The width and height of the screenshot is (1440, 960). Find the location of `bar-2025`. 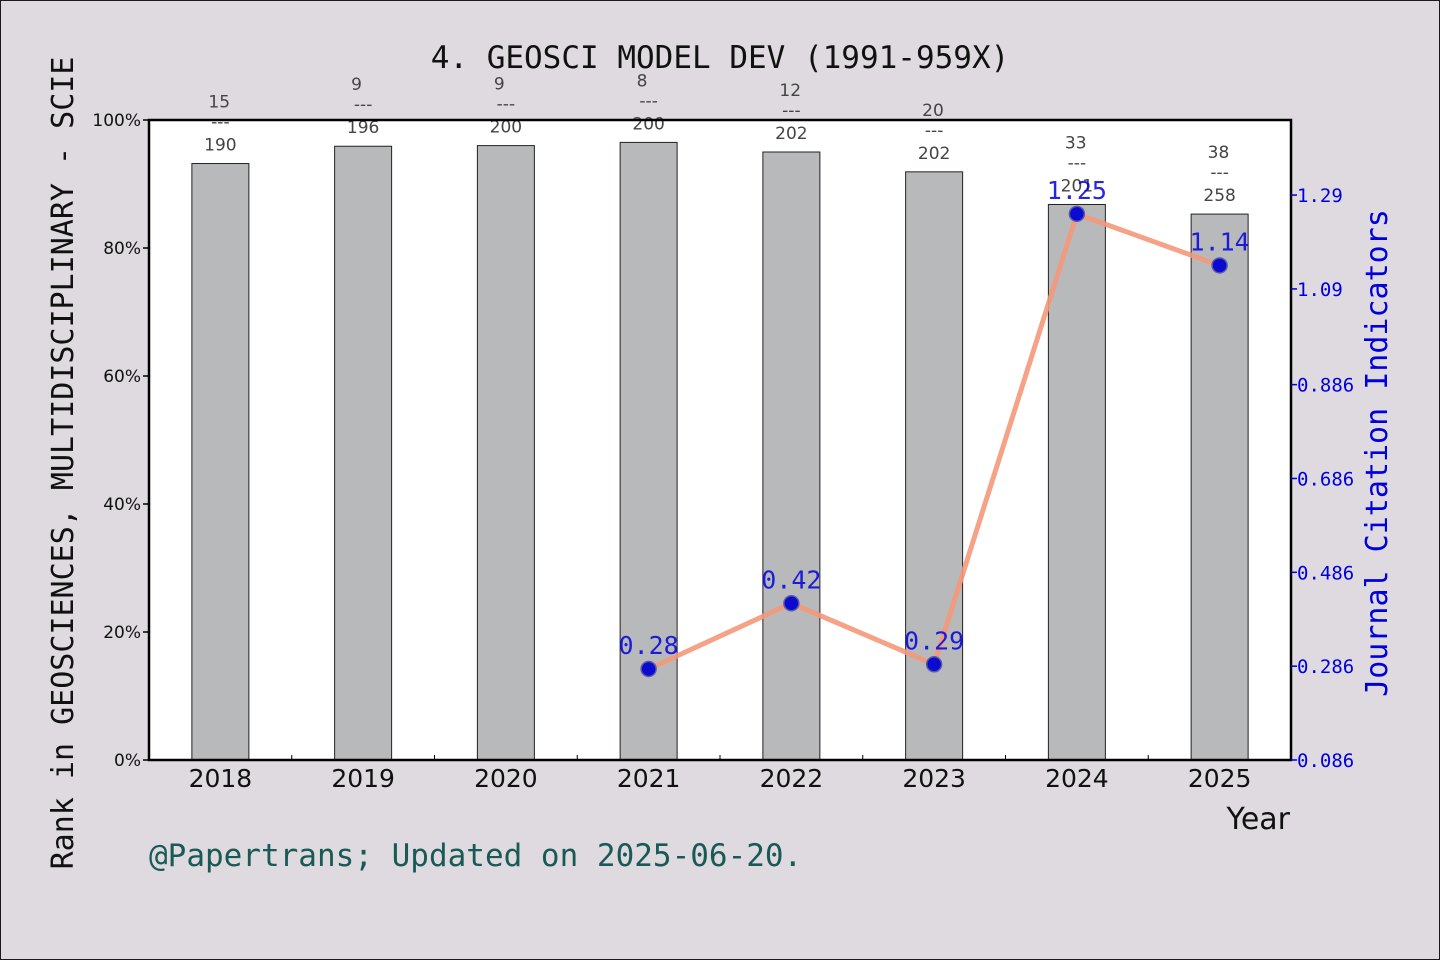

bar-2025 is located at coordinates (1219, 487).